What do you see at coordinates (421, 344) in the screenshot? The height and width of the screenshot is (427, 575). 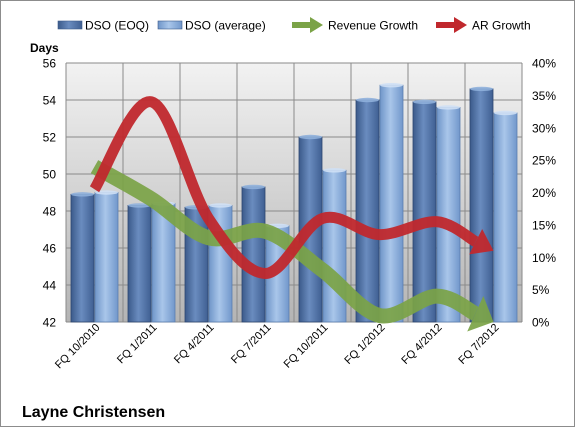 I see `x-tick-label: FQ 4/2012` at bounding box center [421, 344].